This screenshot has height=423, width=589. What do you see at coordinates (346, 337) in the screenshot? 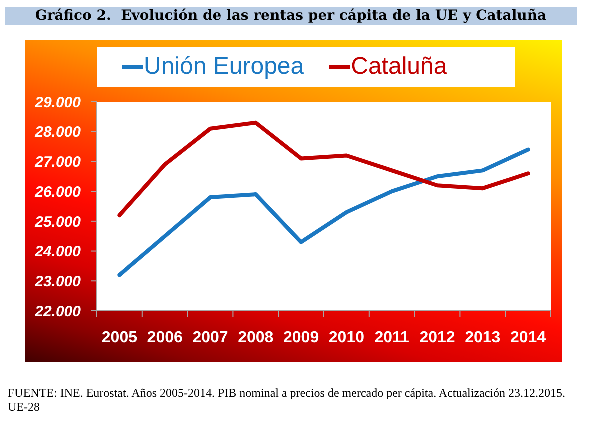
I see `x-tick-label: 2010` at bounding box center [346, 337].